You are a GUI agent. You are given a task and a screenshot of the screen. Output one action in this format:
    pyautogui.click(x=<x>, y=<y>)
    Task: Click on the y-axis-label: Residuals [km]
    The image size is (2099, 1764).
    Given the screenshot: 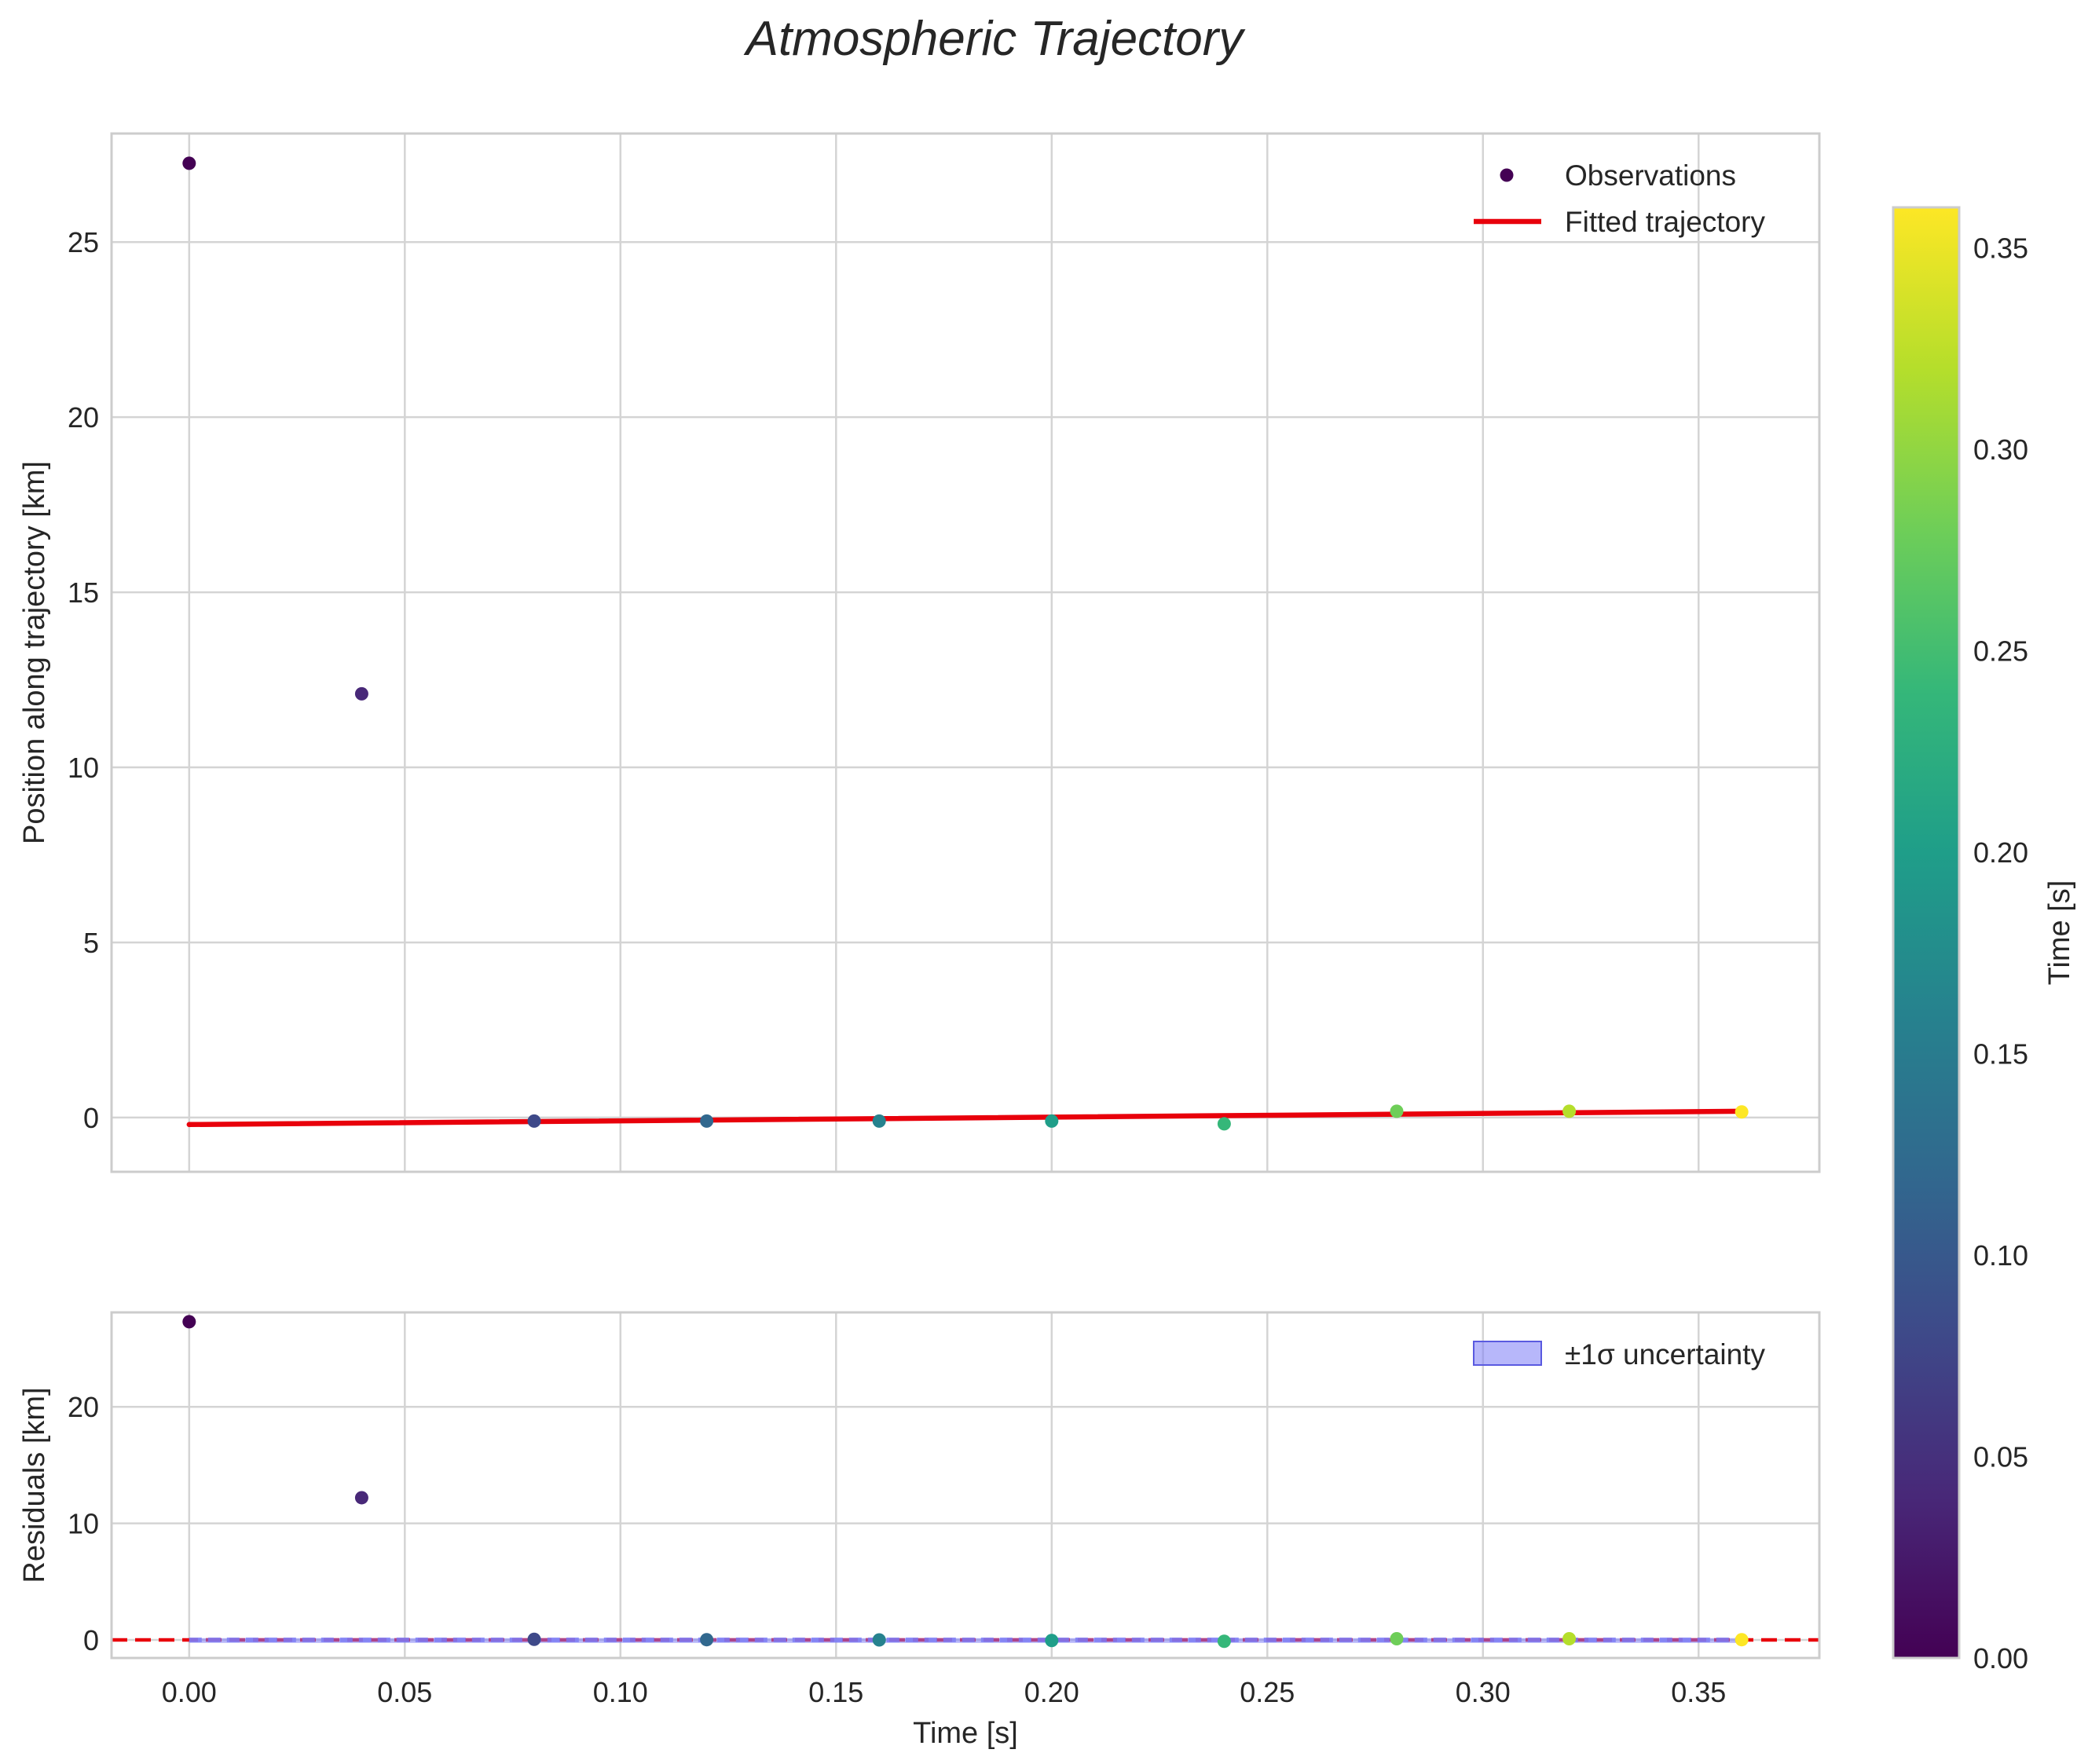 What is the action you would take?
    pyautogui.click(x=34, y=1485)
    